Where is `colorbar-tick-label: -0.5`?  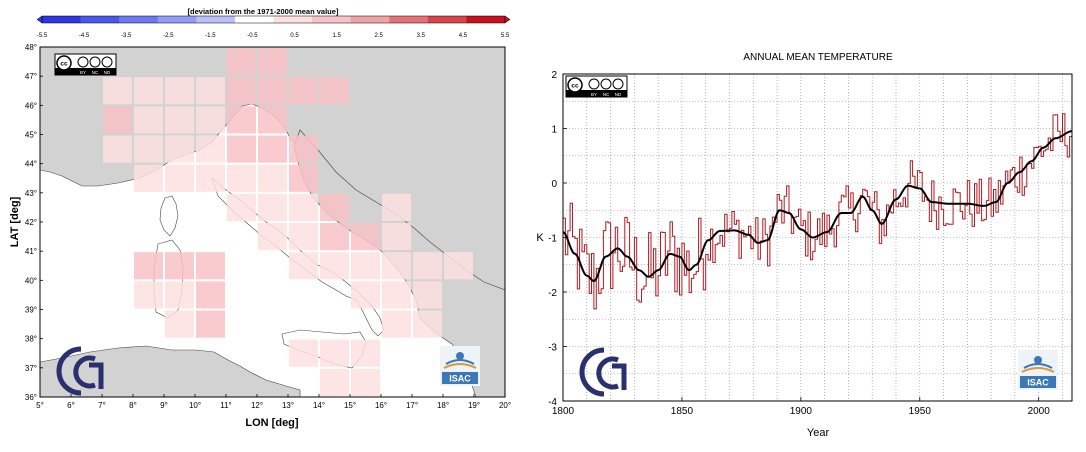 colorbar-tick-label: -0.5 is located at coordinates (252, 36).